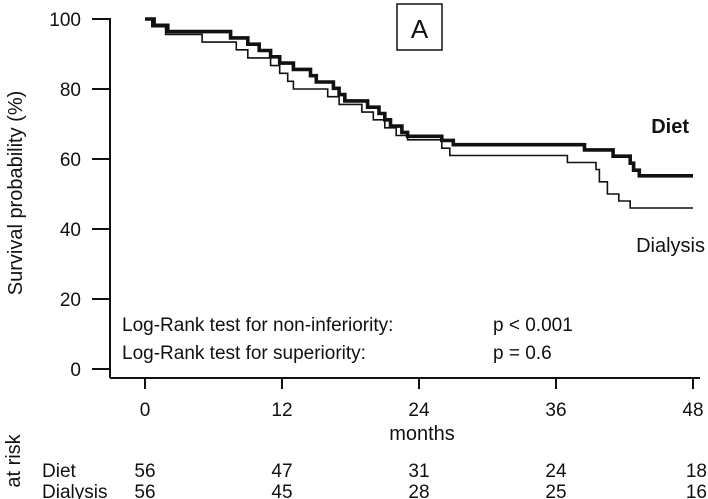 Image resolution: width=708 pixels, height=499 pixels. What do you see at coordinates (281, 490) in the screenshot?
I see `at-risk-count: 45` at bounding box center [281, 490].